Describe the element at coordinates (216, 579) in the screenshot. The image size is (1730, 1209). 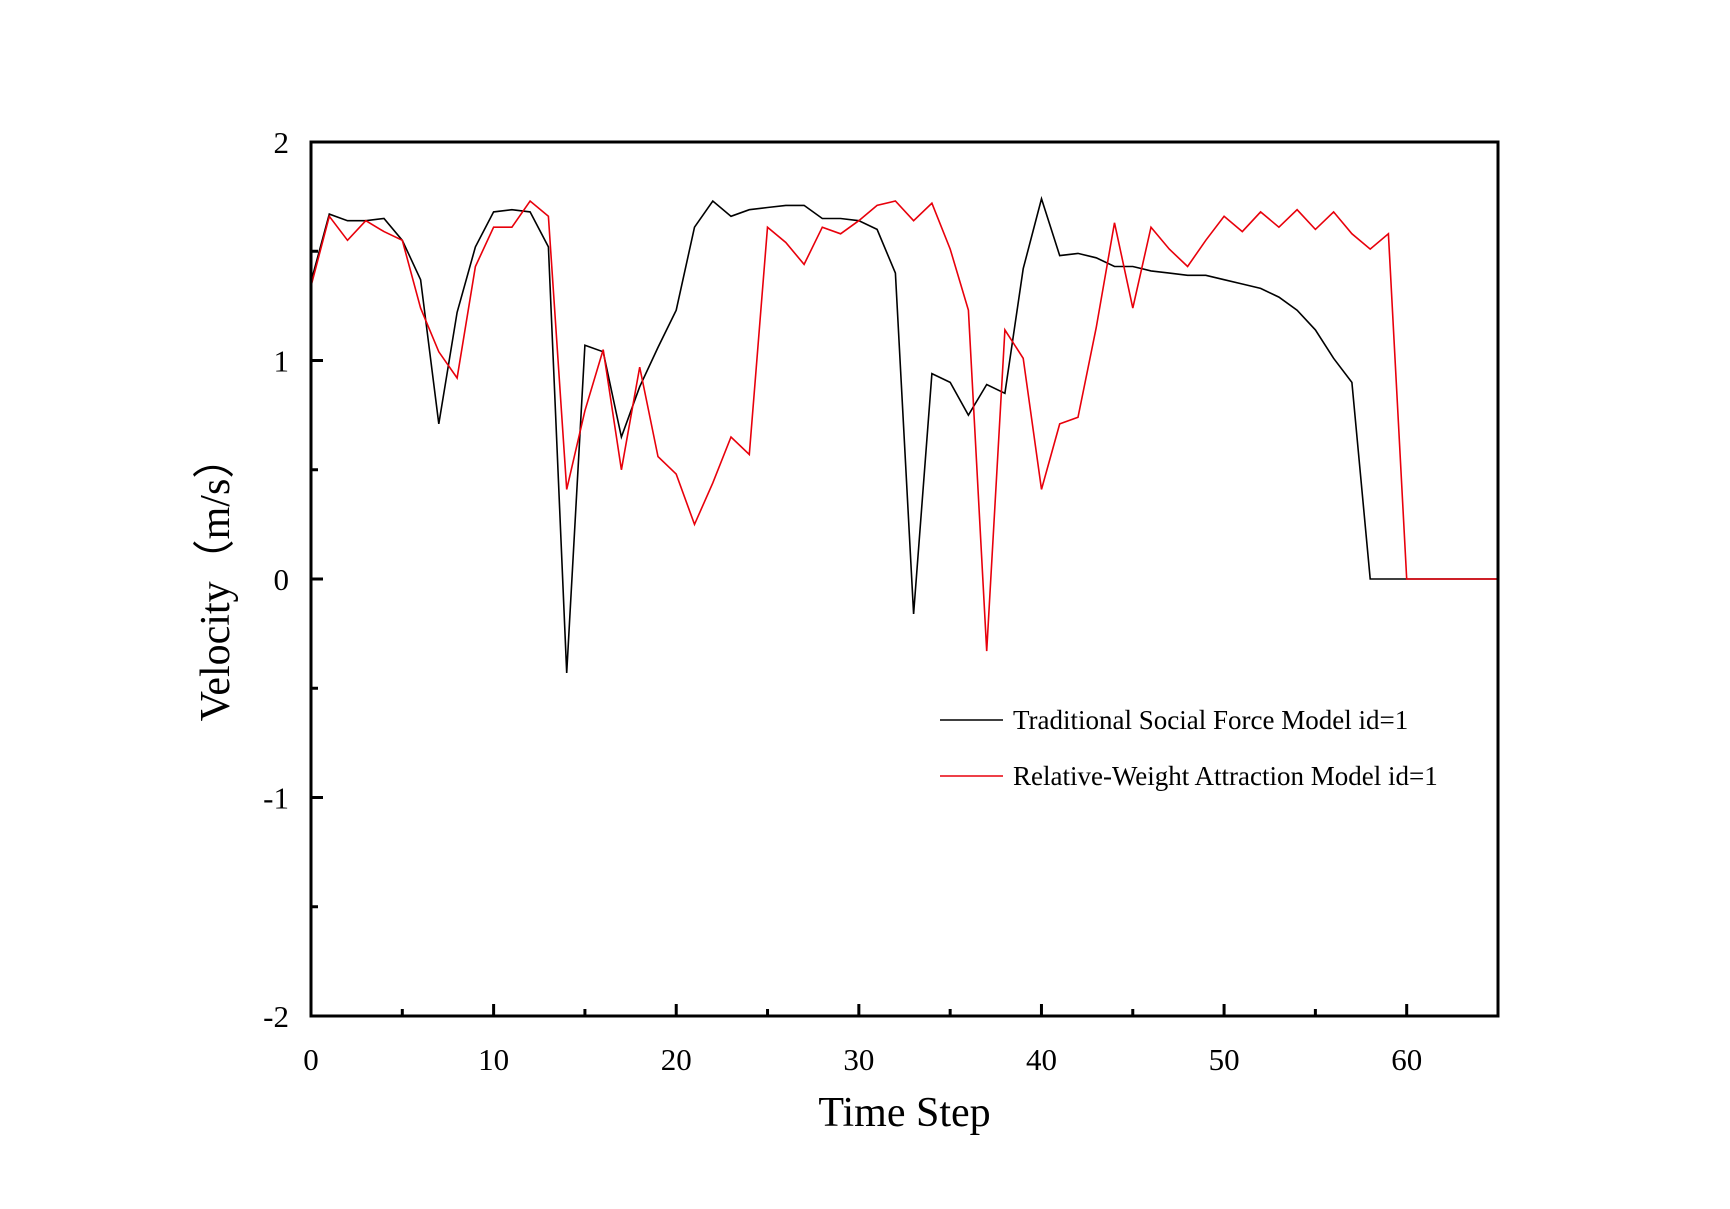
I see `y-axis-title: Velocity（m/s）` at that location.